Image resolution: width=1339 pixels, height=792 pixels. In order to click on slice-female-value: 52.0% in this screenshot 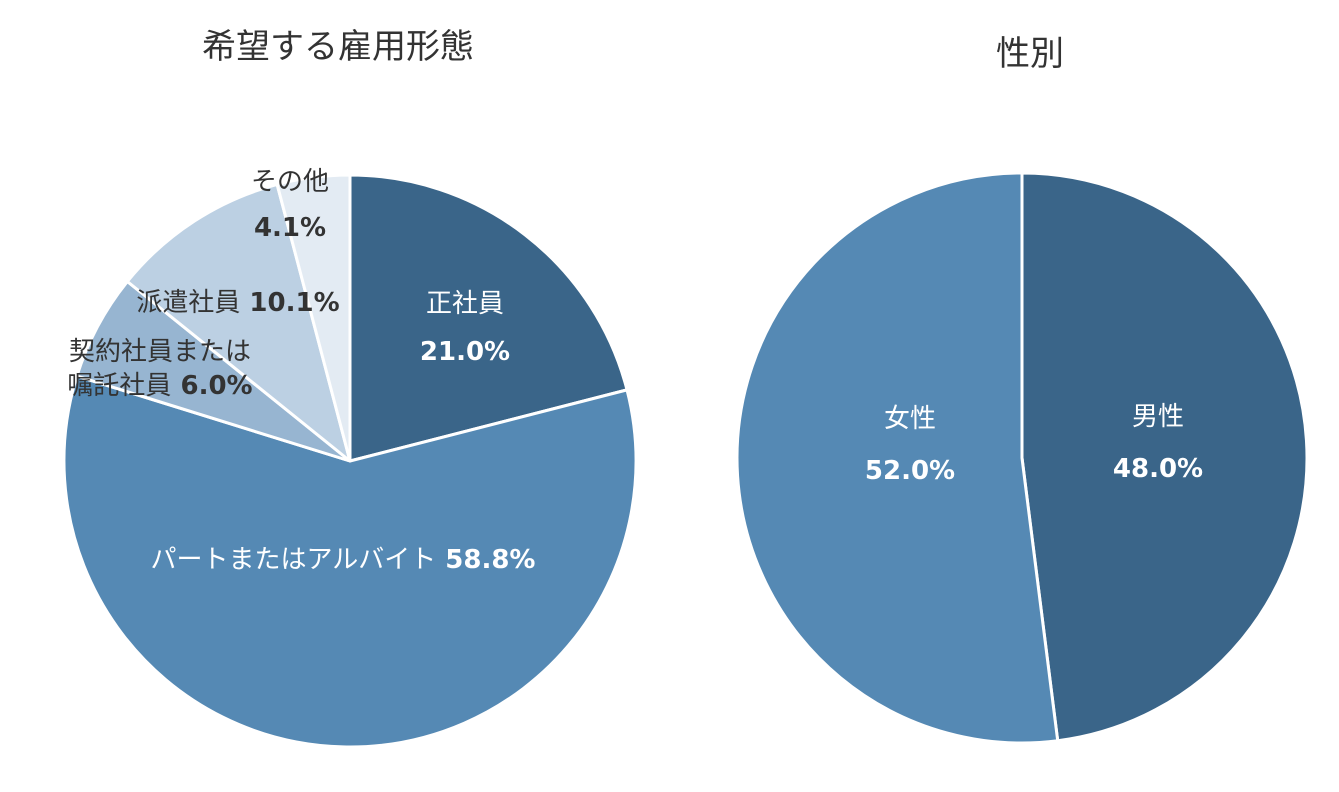, I will do `click(910, 471)`.